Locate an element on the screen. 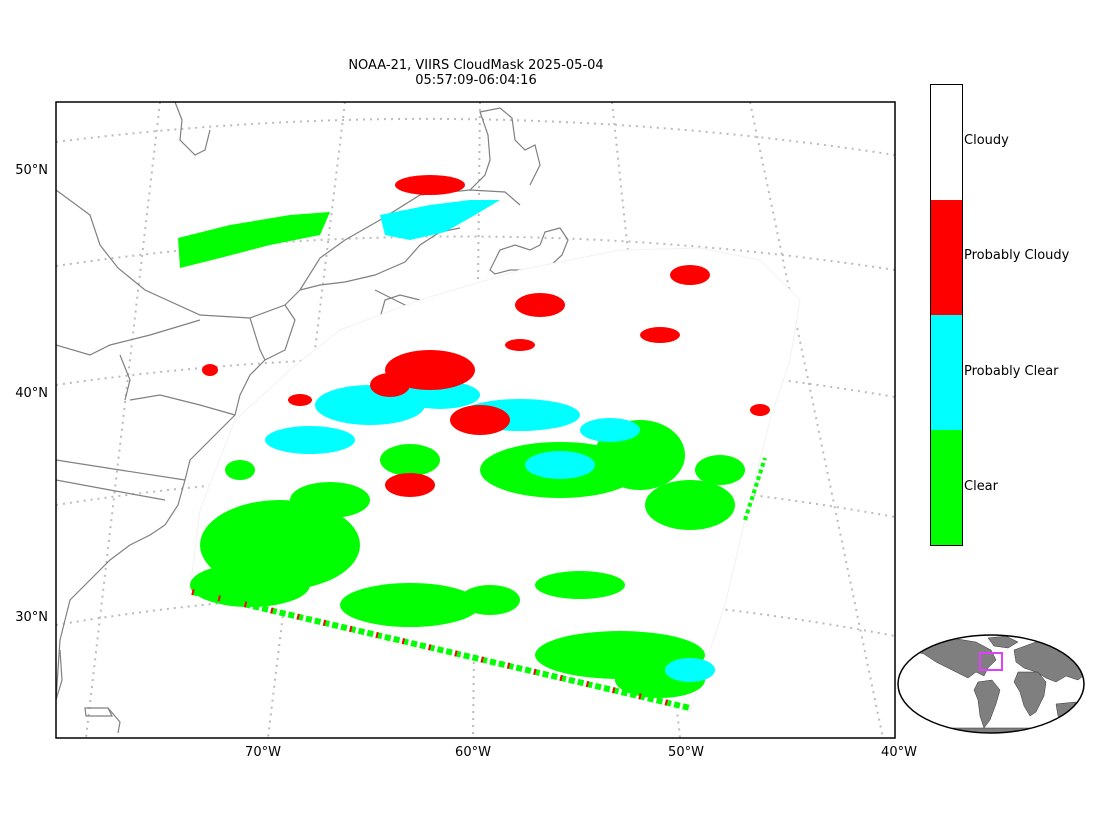 This screenshot has width=1120, height=840. colorbar-clear is located at coordinates (946, 487).